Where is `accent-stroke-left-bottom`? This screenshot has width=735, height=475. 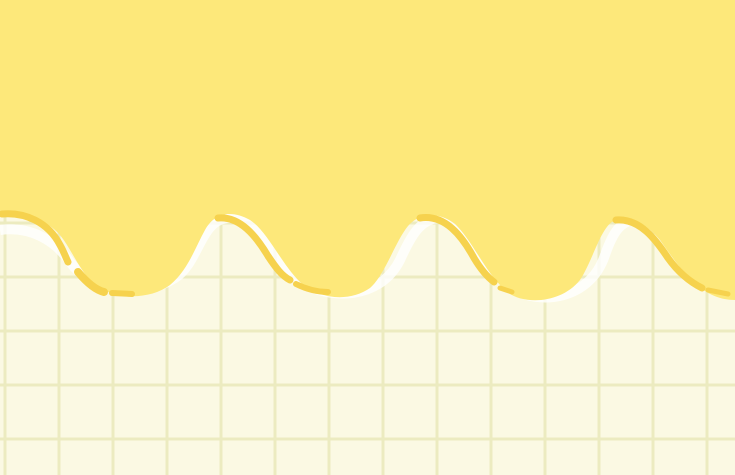 accent-stroke-left-bottom is located at coordinates (91, 282).